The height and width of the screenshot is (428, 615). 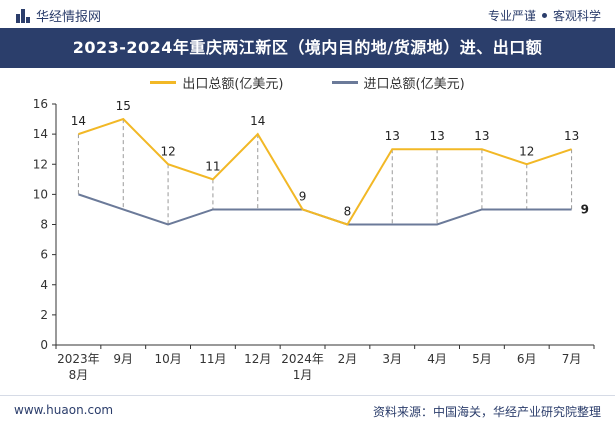 I want to click on tagline-left: 专业严谨, so click(x=511, y=16).